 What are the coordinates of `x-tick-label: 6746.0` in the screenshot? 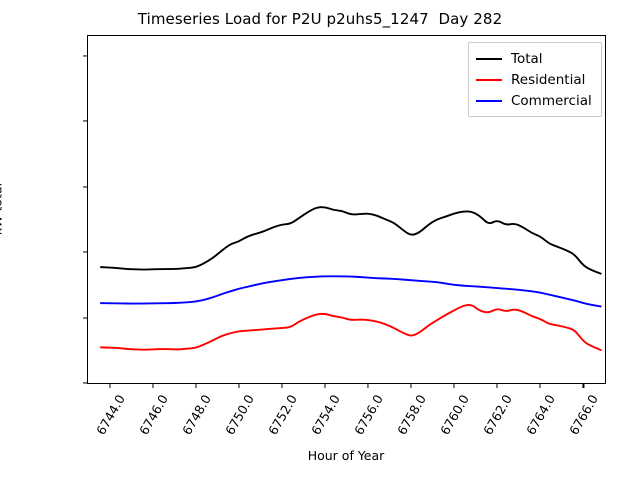 It's located at (153, 415).